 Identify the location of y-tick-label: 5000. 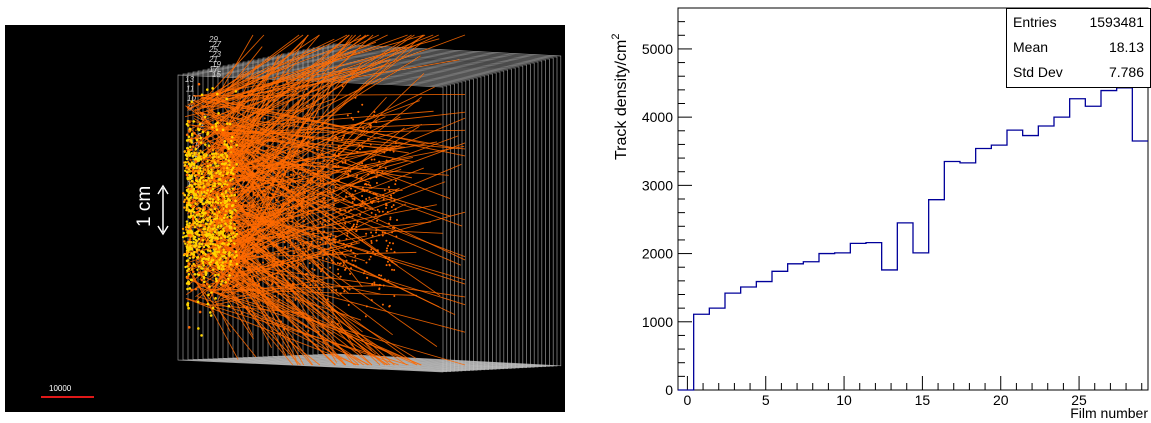
(657, 49).